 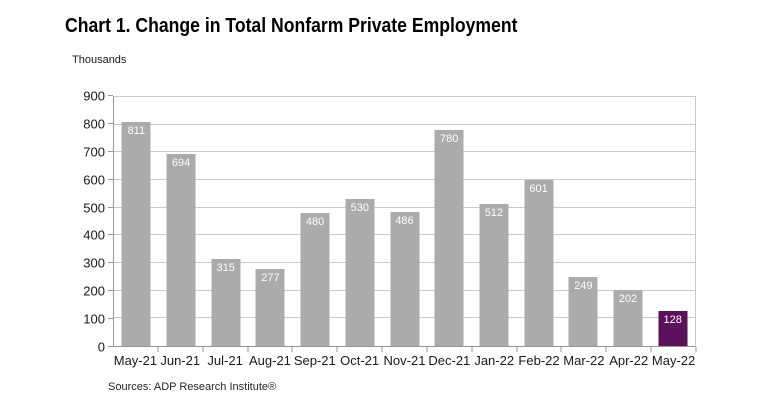 What do you see at coordinates (672, 319) in the screenshot?
I see `bar-value-label: 128` at bounding box center [672, 319].